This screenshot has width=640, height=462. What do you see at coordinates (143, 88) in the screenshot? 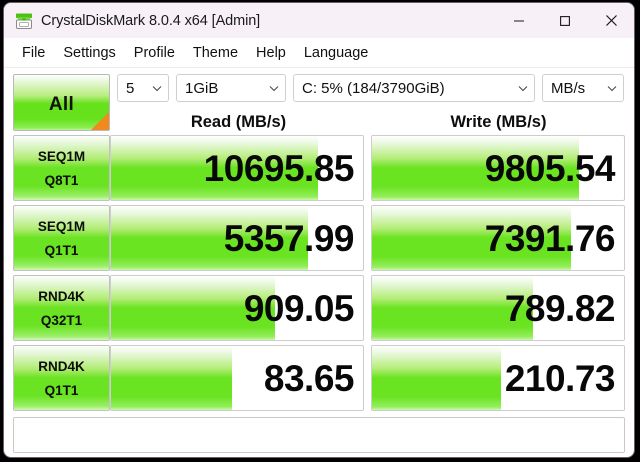
I see `test-count-select: 5` at bounding box center [143, 88].